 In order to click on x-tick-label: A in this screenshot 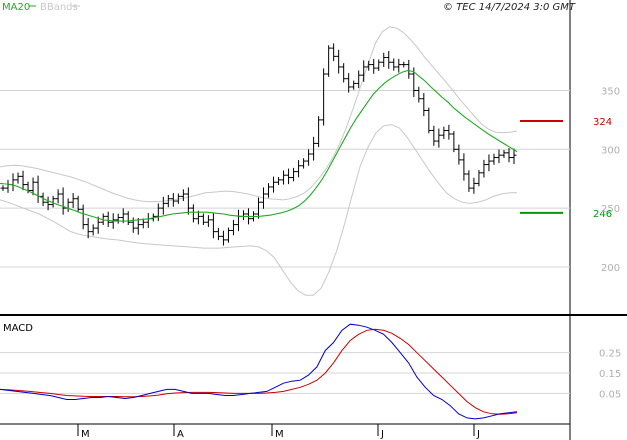, I will do `click(180, 434)`.